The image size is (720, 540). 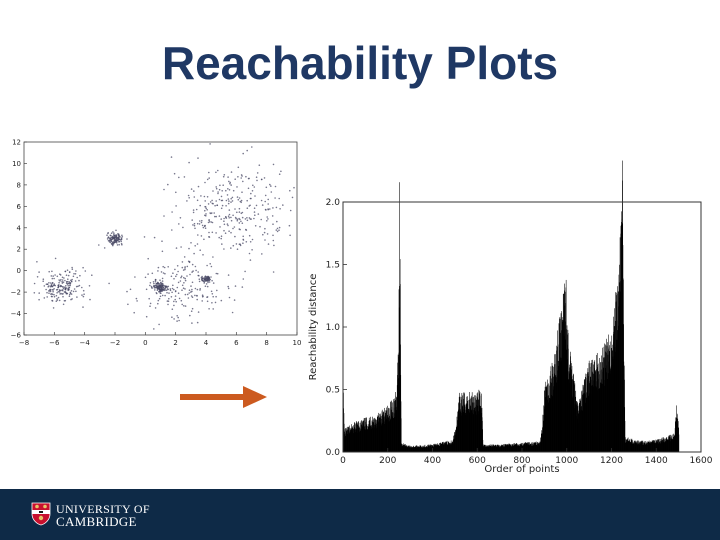 I want to click on reach-x-tick-label: 400, so click(x=432, y=461).